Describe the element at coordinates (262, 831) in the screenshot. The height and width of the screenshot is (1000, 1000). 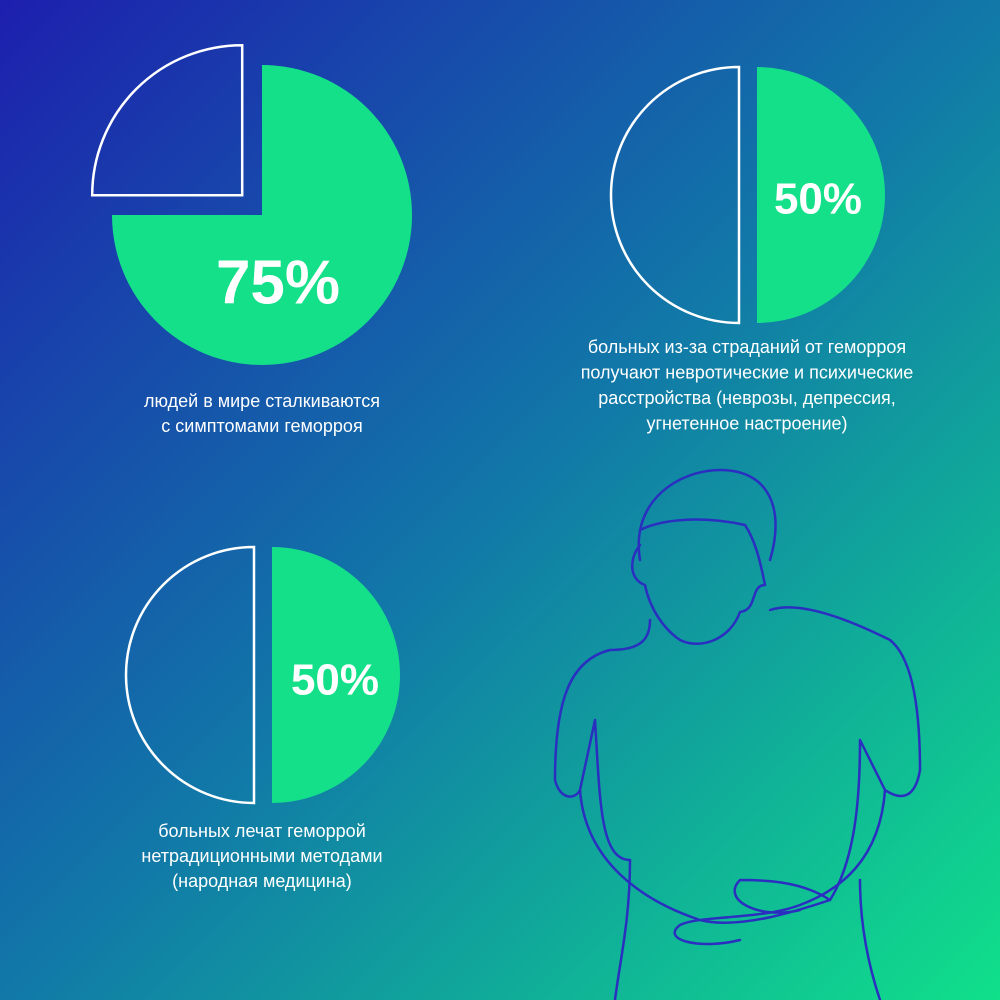
I see `caption: больных лечат геморрой` at that location.